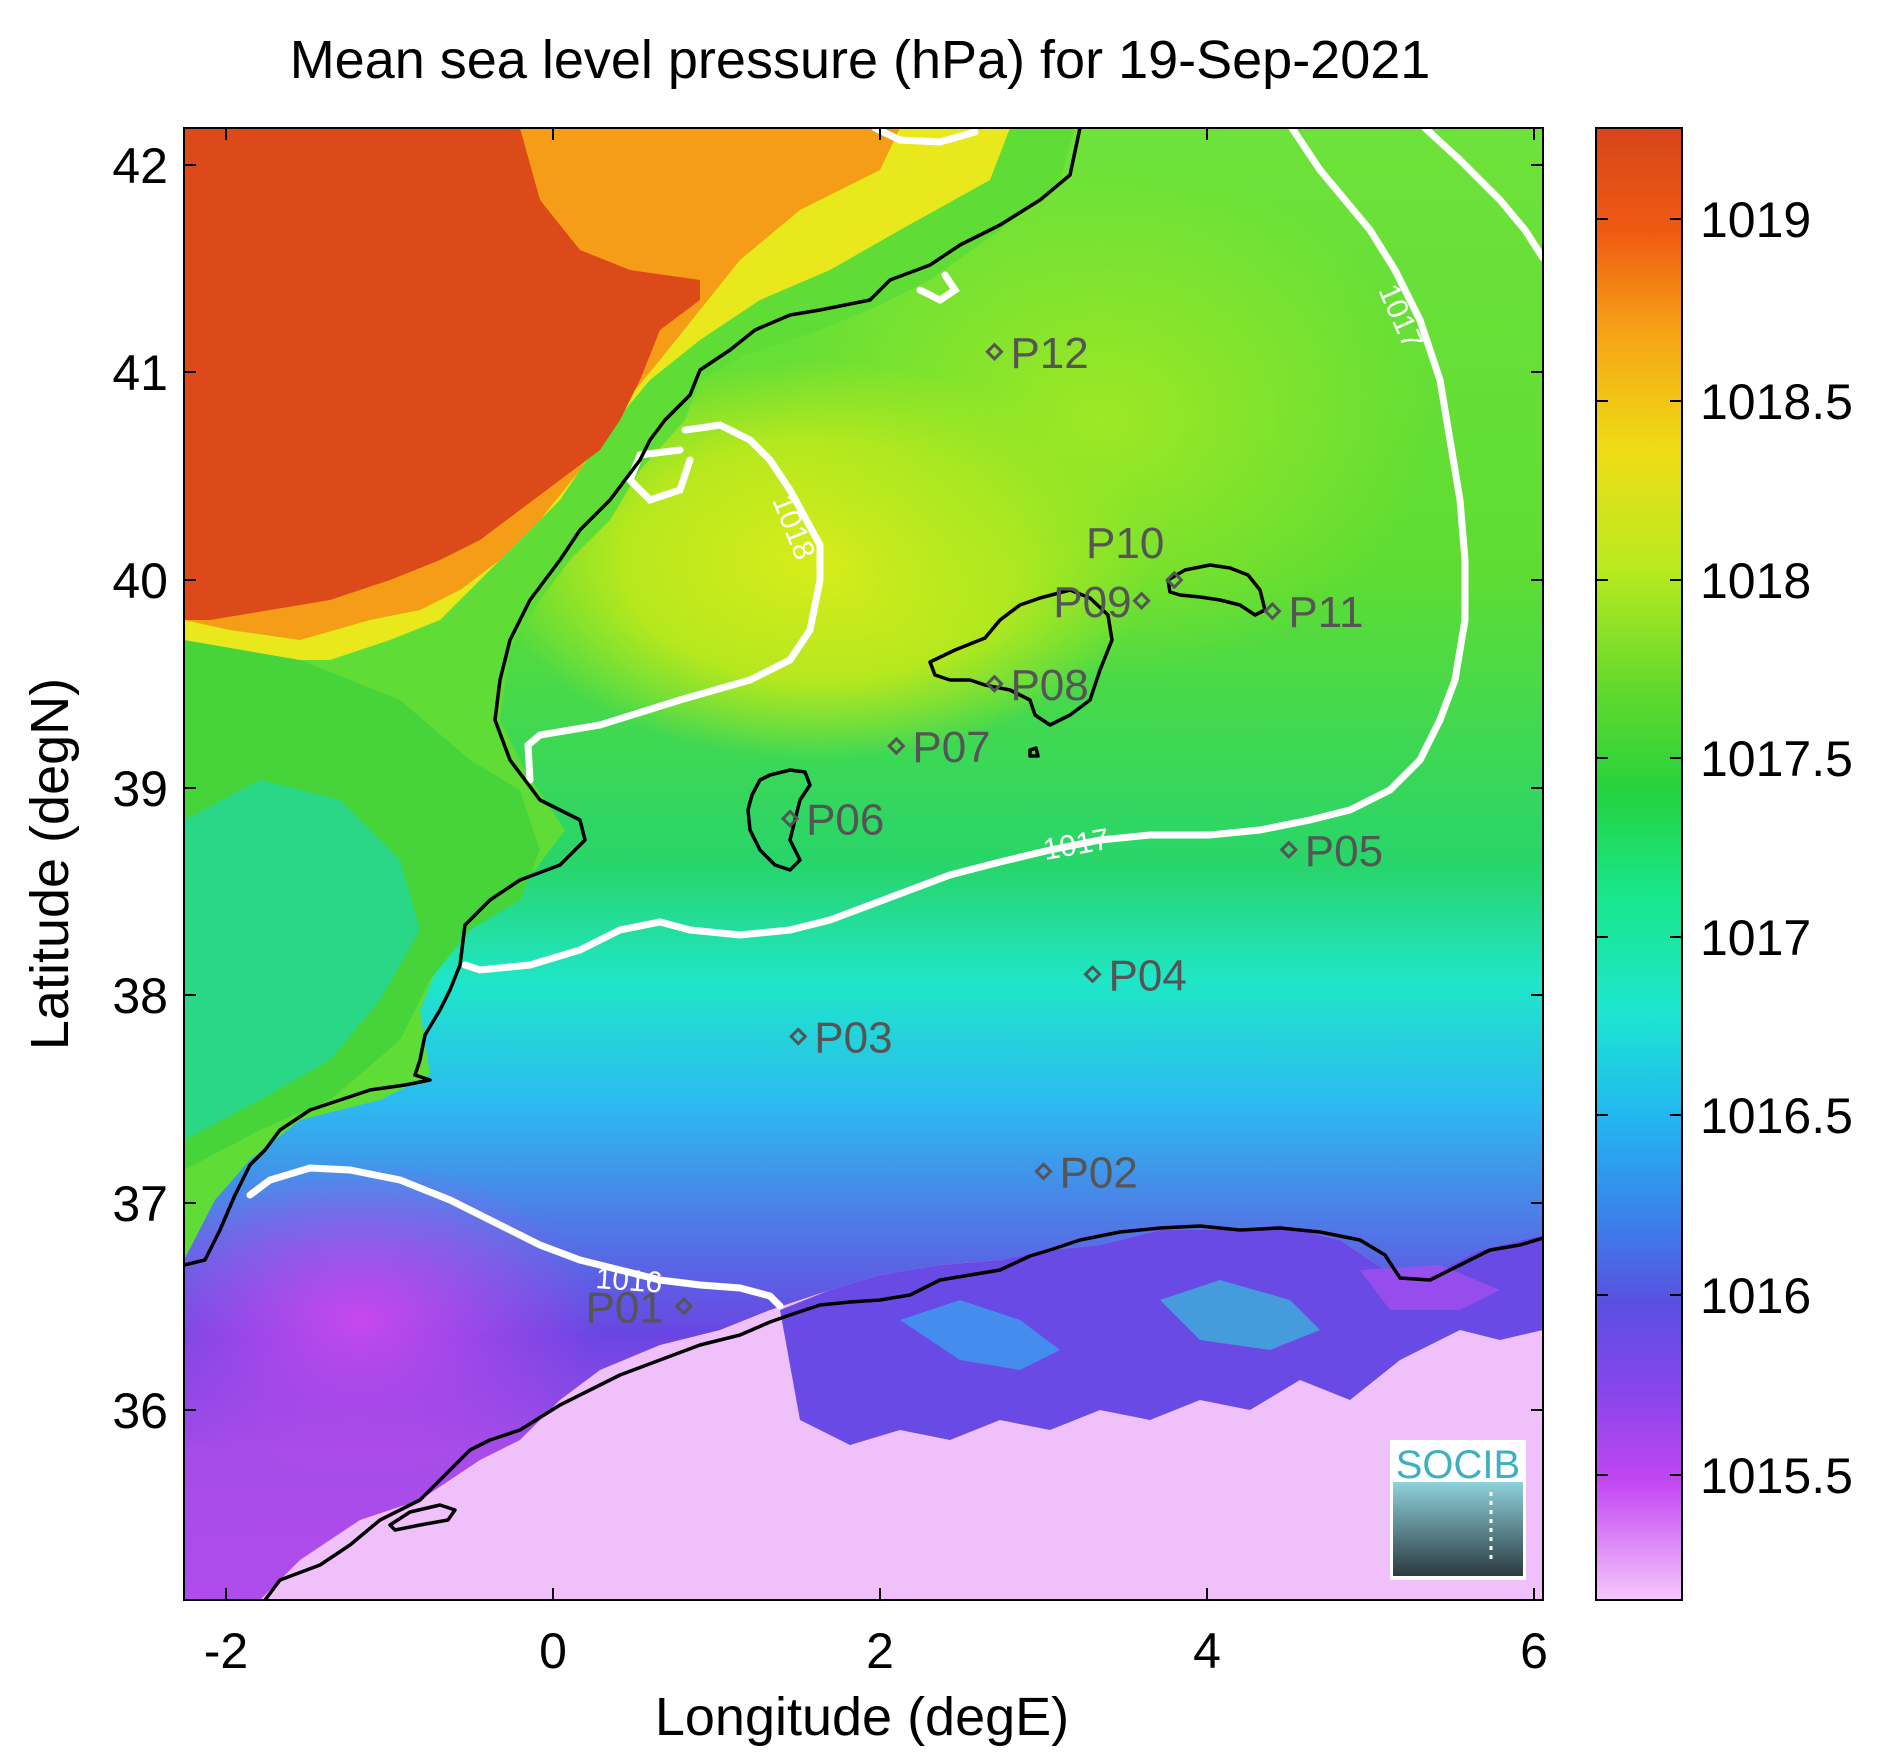 Image resolution: width=1904 pixels, height=1758 pixels. I want to click on alboran-island, so click(422, 1517).